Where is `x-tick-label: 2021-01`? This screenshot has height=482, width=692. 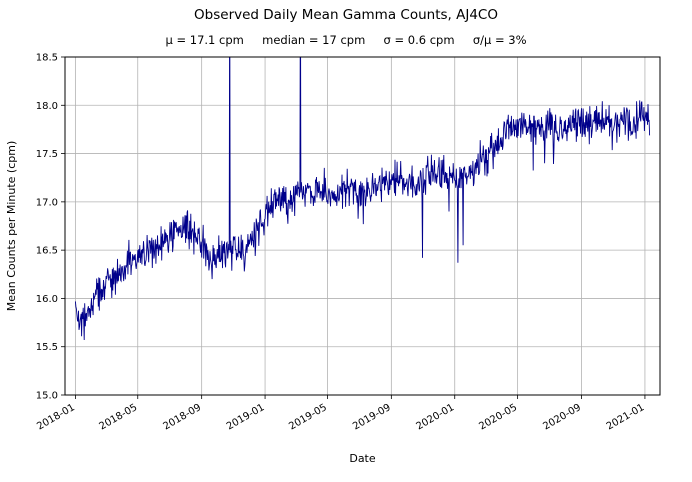 x-tick-label: 2021-01 is located at coordinates (626, 417).